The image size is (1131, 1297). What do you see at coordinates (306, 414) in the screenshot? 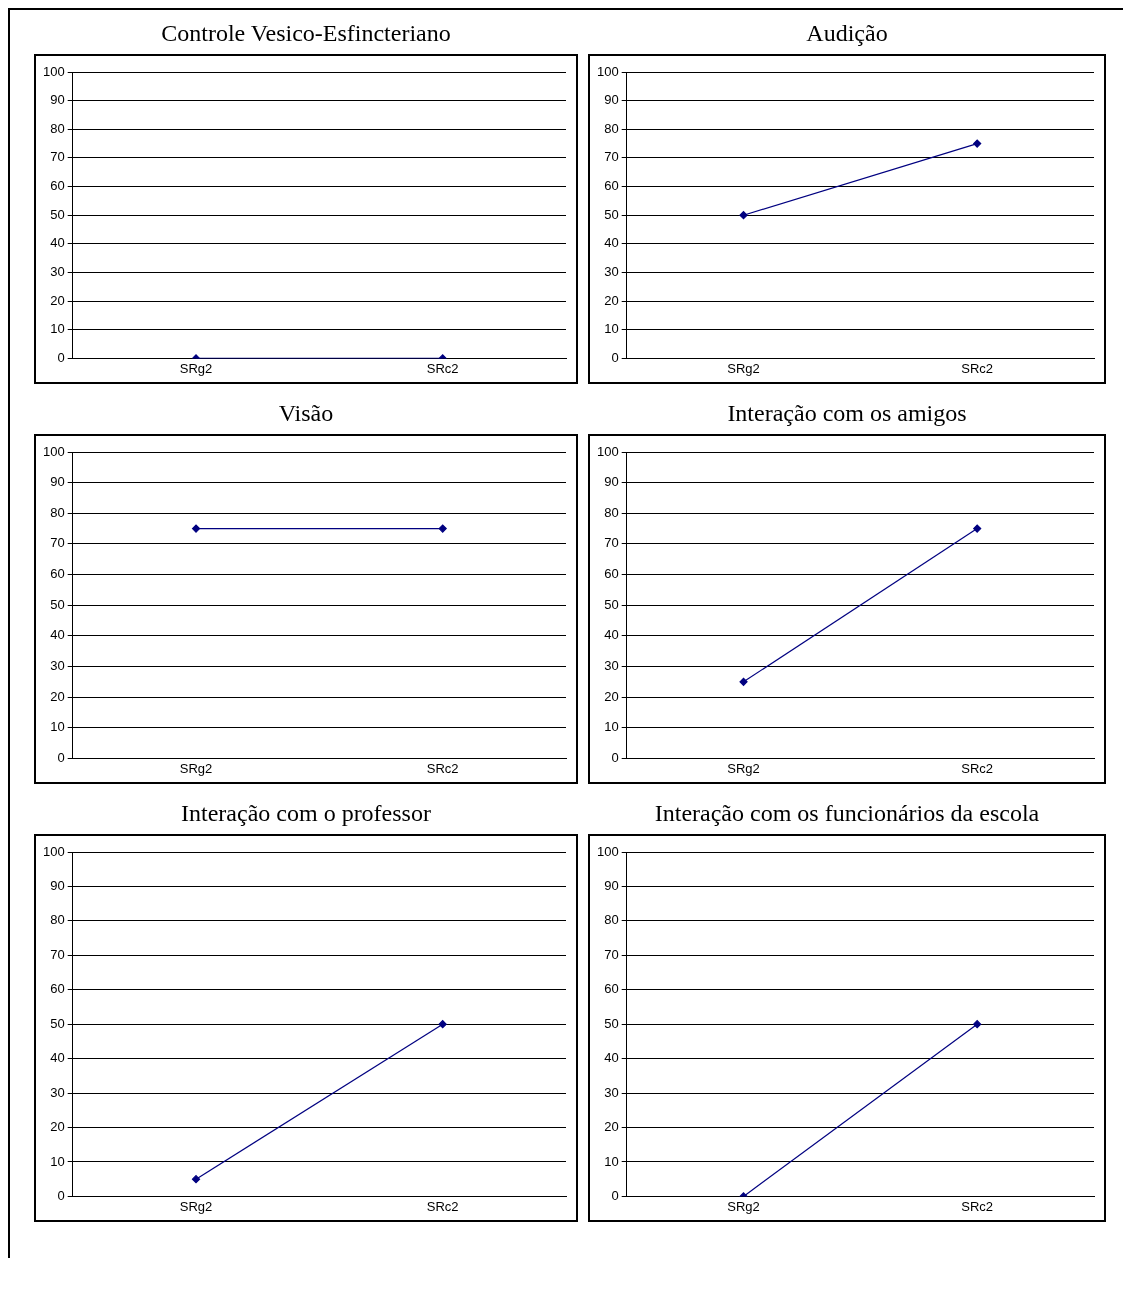
I see `chart-title: Visão` at bounding box center [306, 414].